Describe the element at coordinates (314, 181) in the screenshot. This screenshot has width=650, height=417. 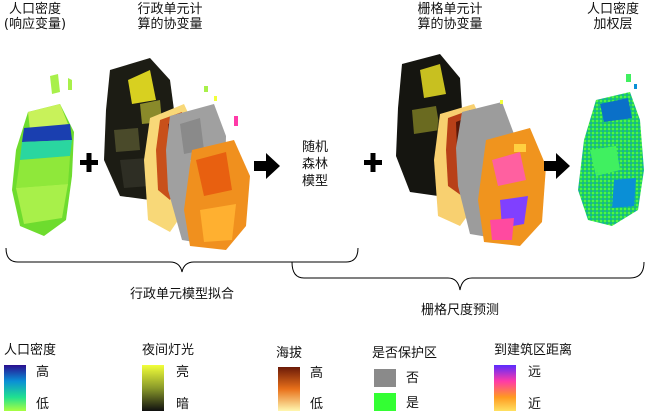
I see `label-line: 模型` at that location.